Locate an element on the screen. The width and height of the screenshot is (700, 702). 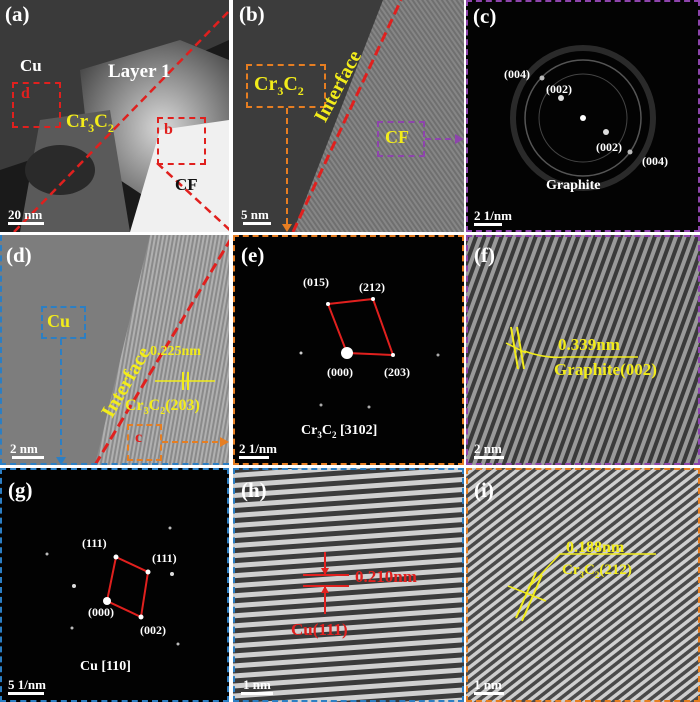
label-layer-1: Layer 1 is located at coordinates (139, 71).